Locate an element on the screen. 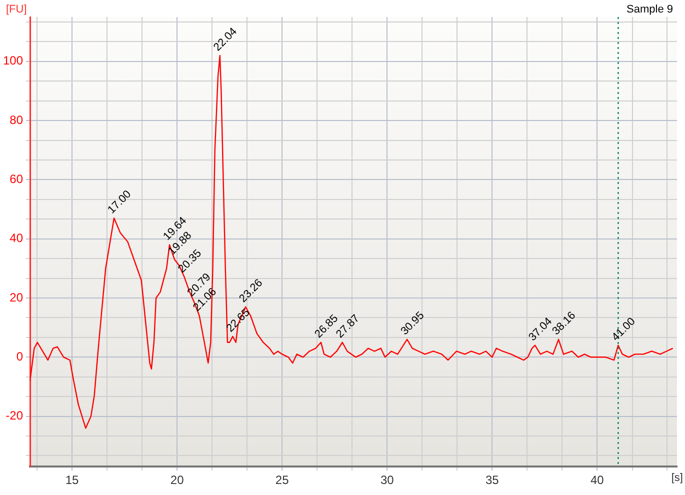 The width and height of the screenshot is (685, 495). y-tick-label: 80 is located at coordinates (17, 119).